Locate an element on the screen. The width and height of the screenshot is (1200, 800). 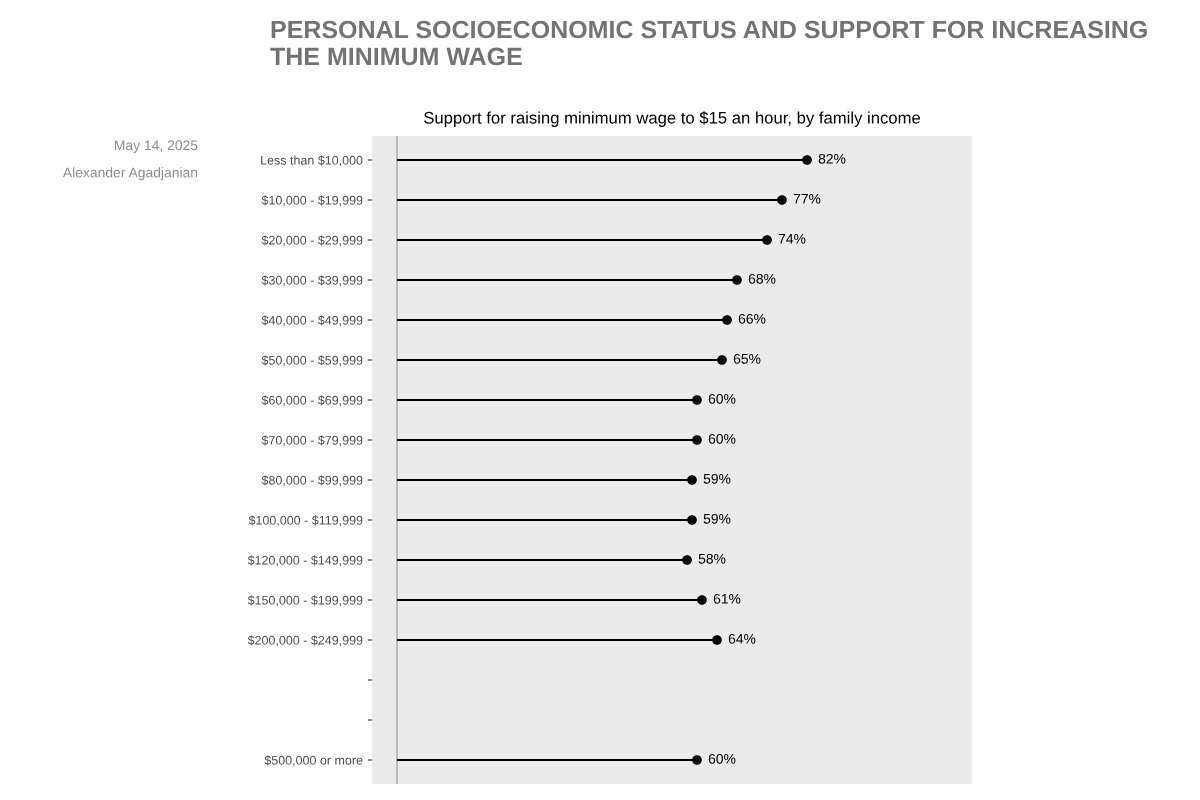
y-tick-label: $200,000 - $249,999 is located at coordinates (305, 641).